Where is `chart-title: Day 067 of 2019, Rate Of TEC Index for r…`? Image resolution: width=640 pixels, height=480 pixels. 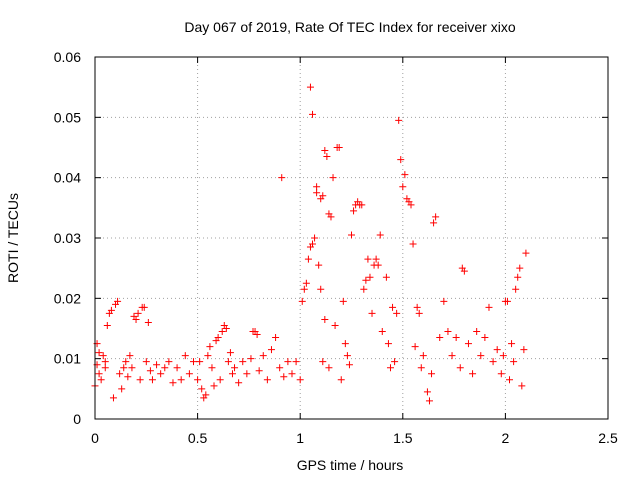
chart-title: Day 067 of 2019, Rate Of TEC Index for r… is located at coordinates (349, 27).